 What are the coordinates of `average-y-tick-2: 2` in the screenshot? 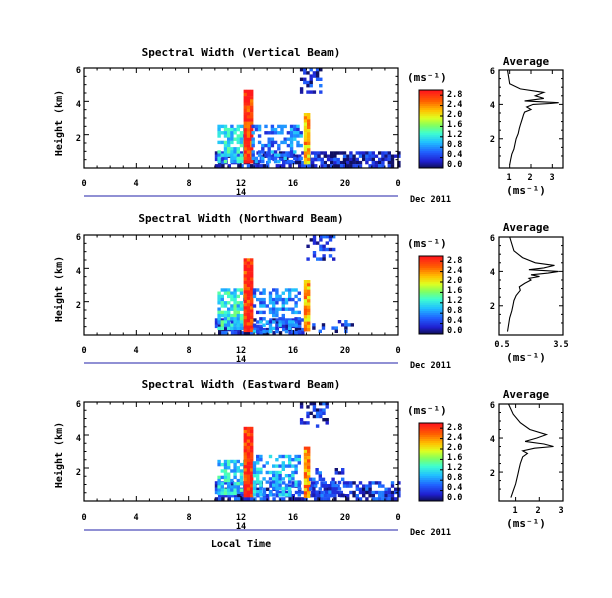 It's located at (492, 307).